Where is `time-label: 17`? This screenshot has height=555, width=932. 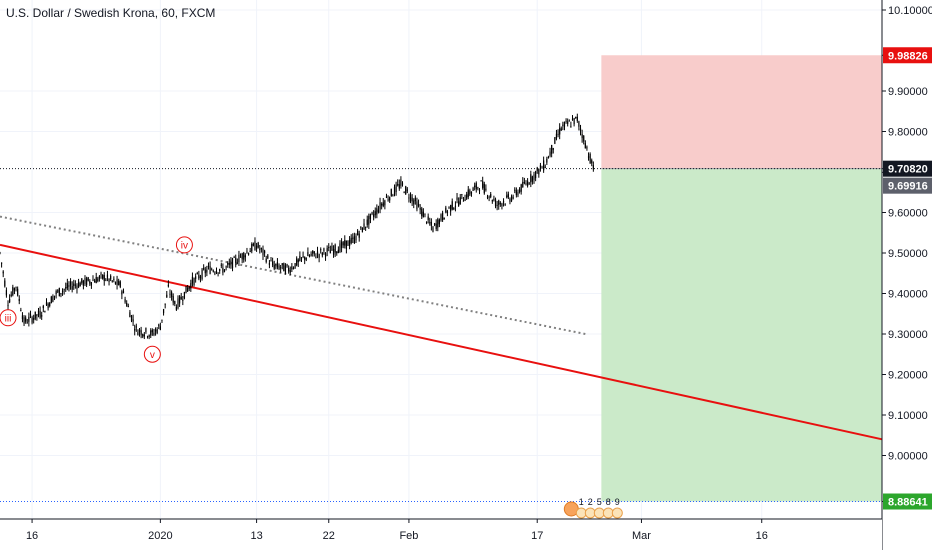
time-label: 17 is located at coordinates (537, 536).